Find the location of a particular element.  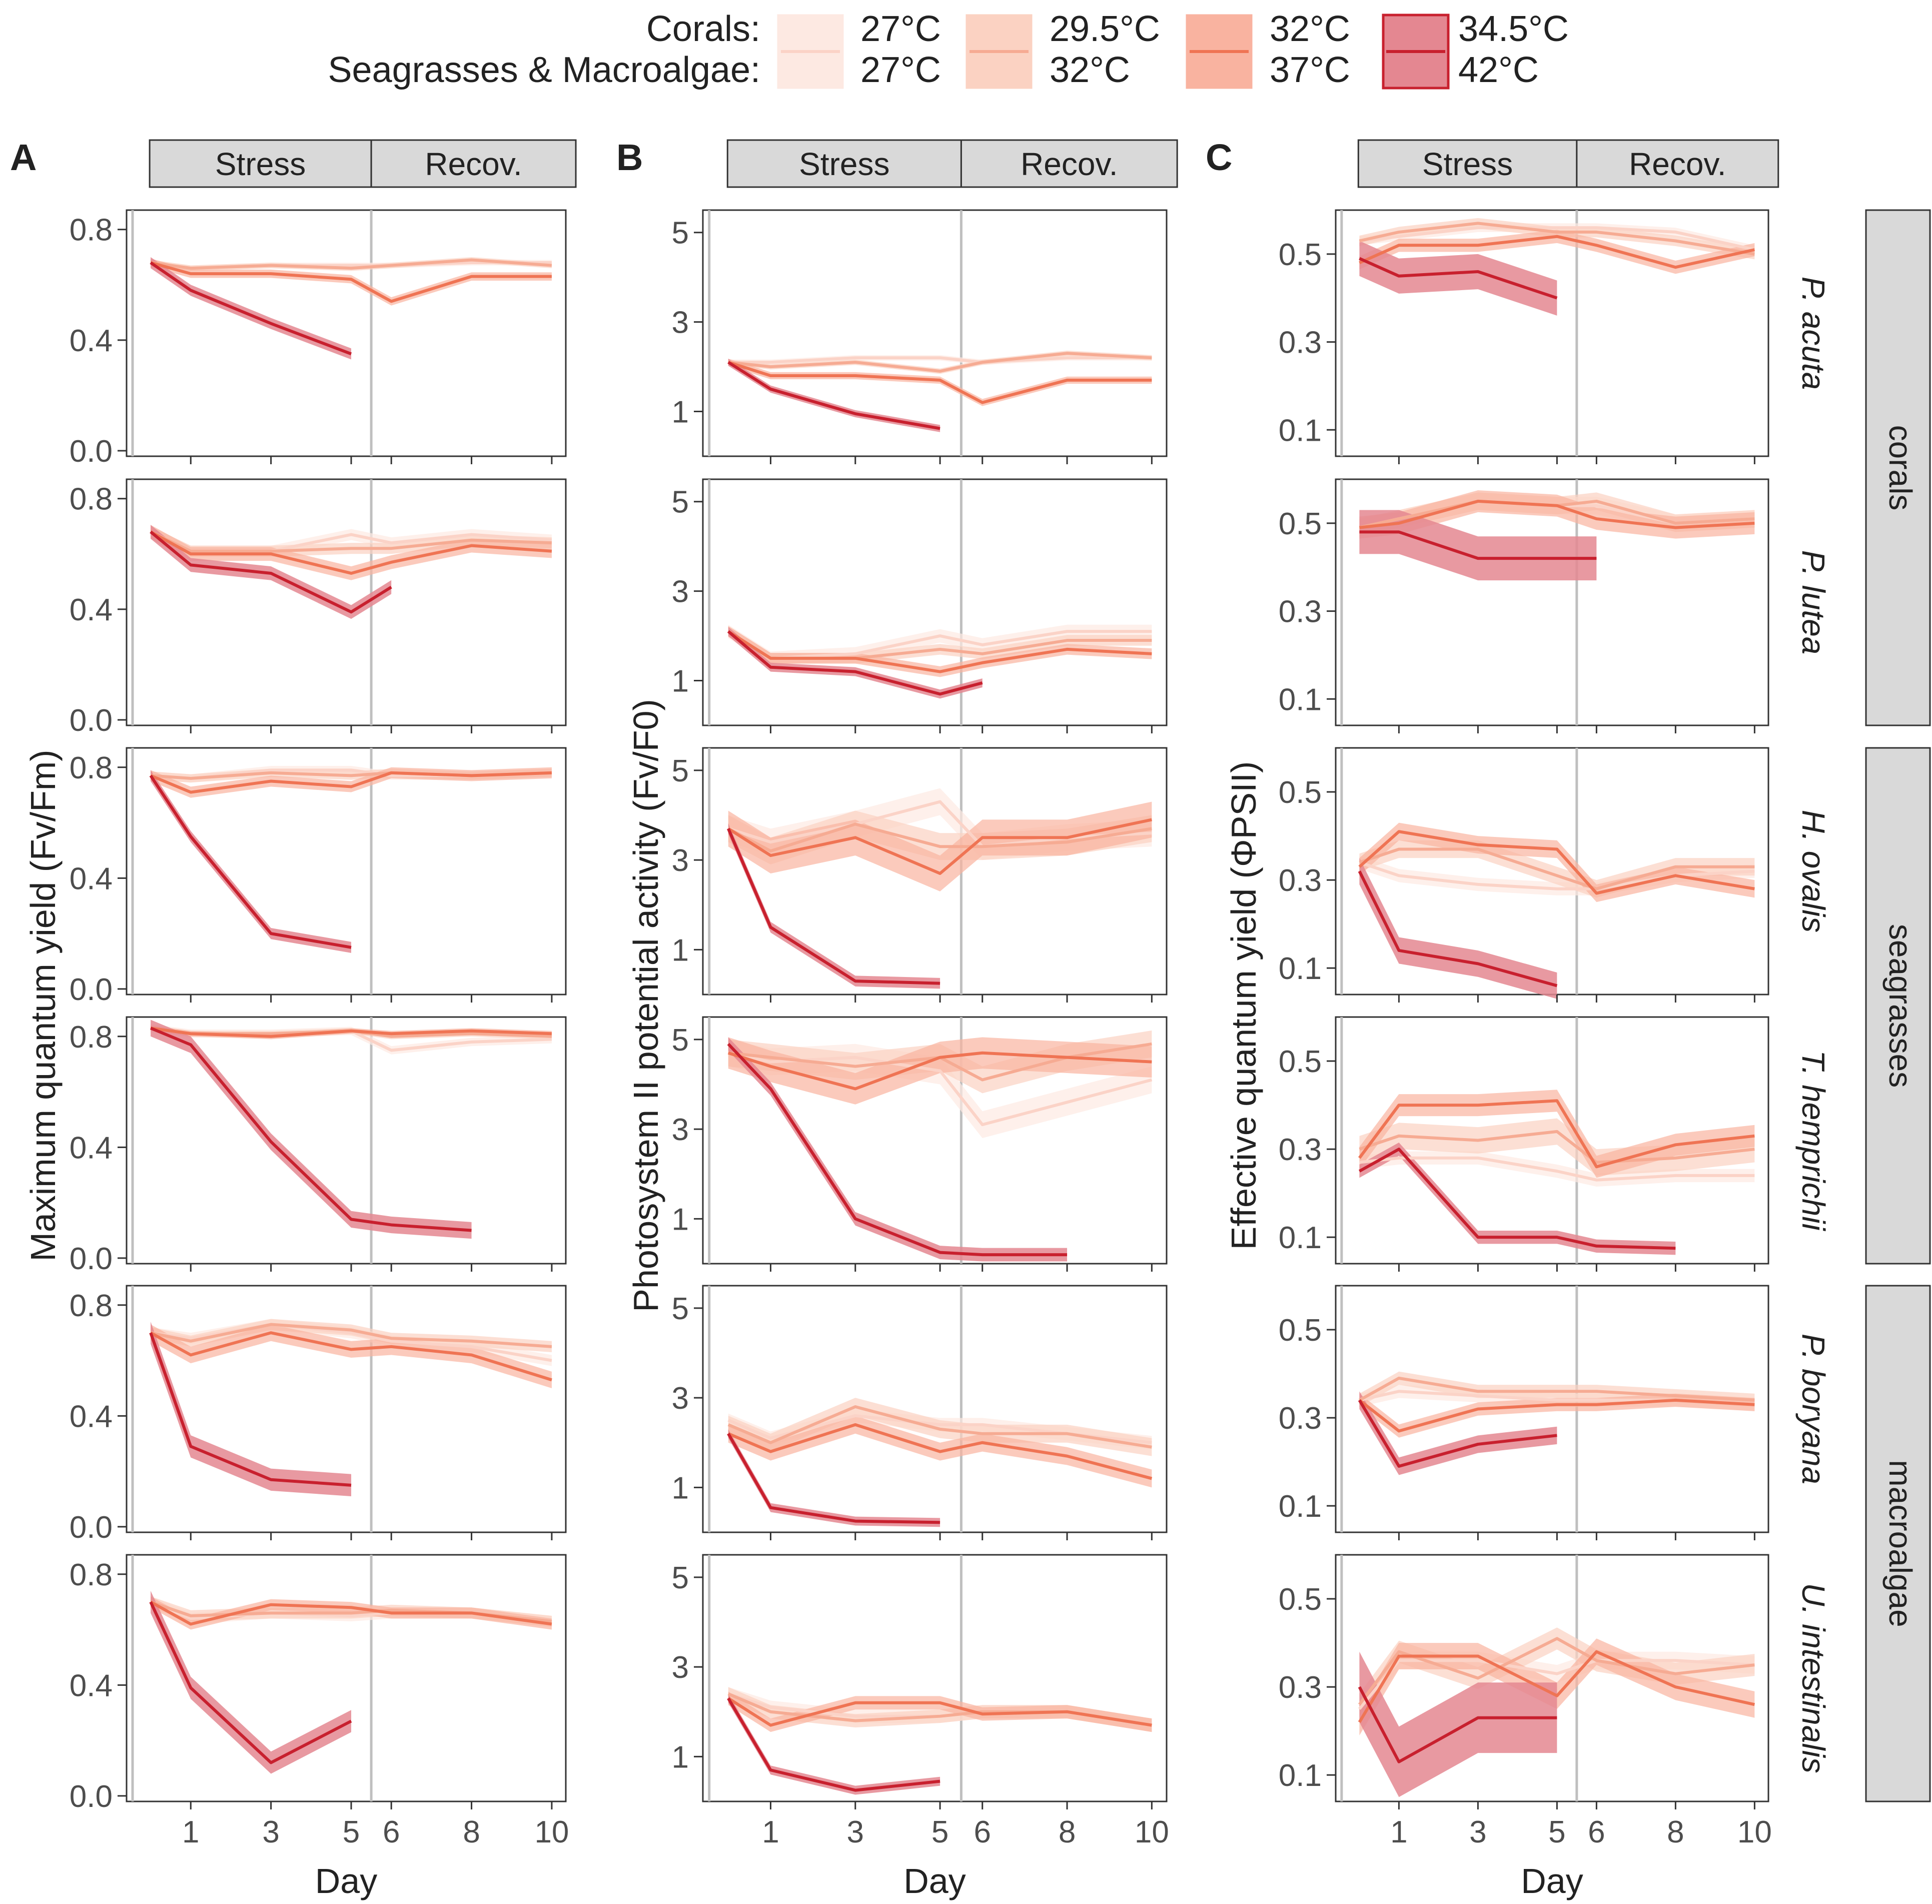

facet-B-4: 1 3 5 is located at coordinates (920, 1412).